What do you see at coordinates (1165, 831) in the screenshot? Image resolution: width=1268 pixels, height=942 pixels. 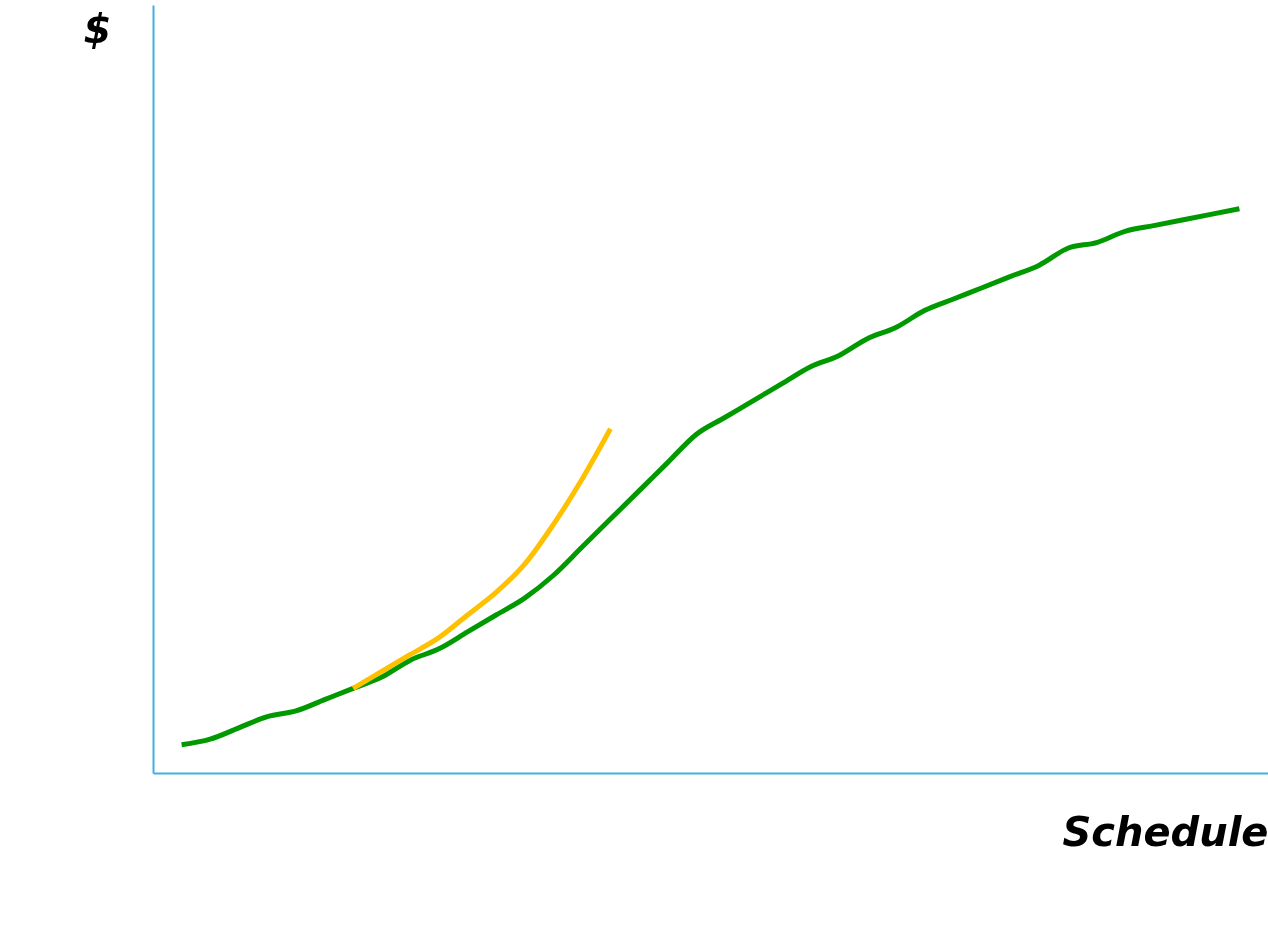 I see `x-axis-title: Schedule` at bounding box center [1165, 831].